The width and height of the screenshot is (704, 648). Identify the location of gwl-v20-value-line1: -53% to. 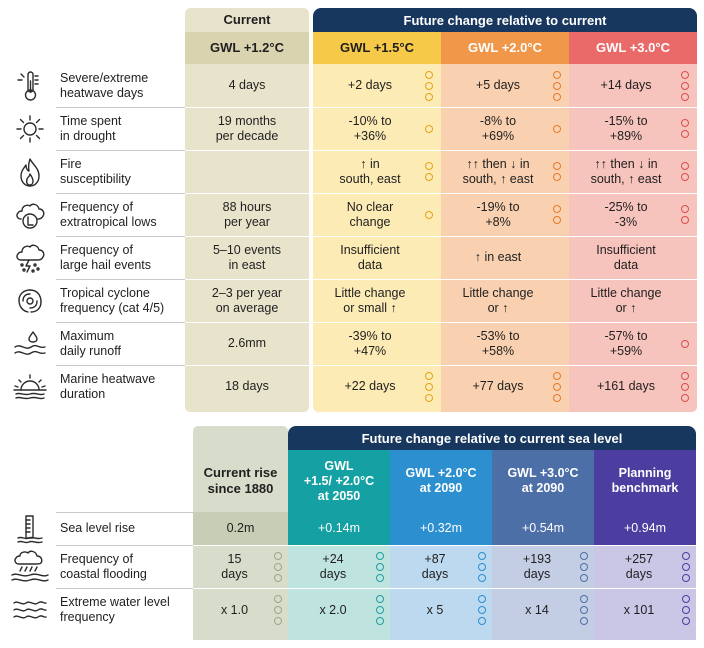
(498, 335).